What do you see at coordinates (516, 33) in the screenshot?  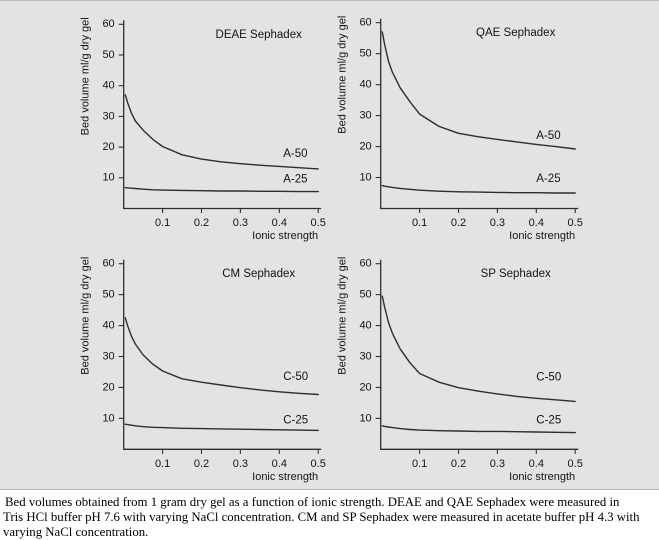 I see `chart-title: QAE Sephadex` at bounding box center [516, 33].